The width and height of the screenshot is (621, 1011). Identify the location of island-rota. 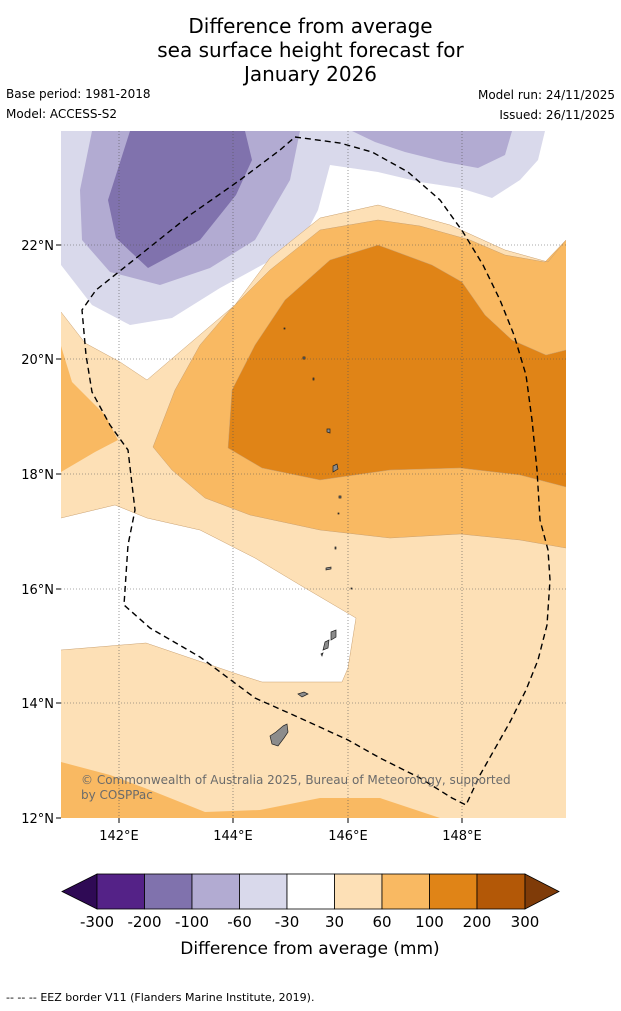
(303, 694).